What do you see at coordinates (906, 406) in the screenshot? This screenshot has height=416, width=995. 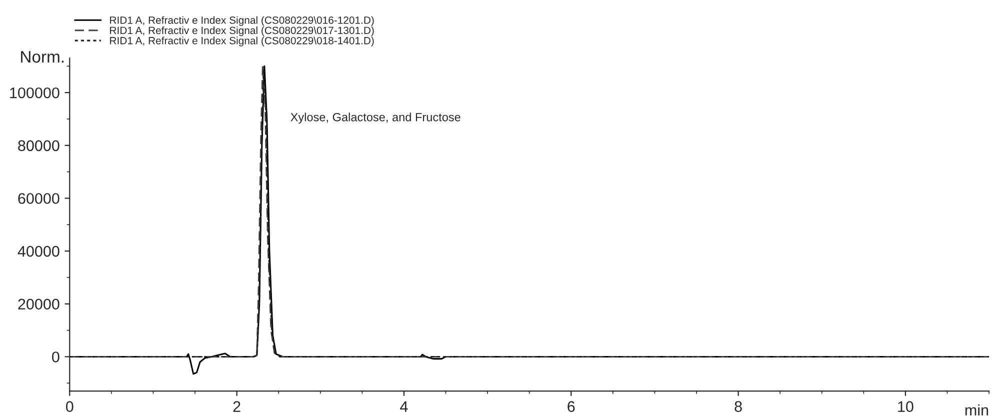 I see `x-tick-label: 10` at bounding box center [906, 406].